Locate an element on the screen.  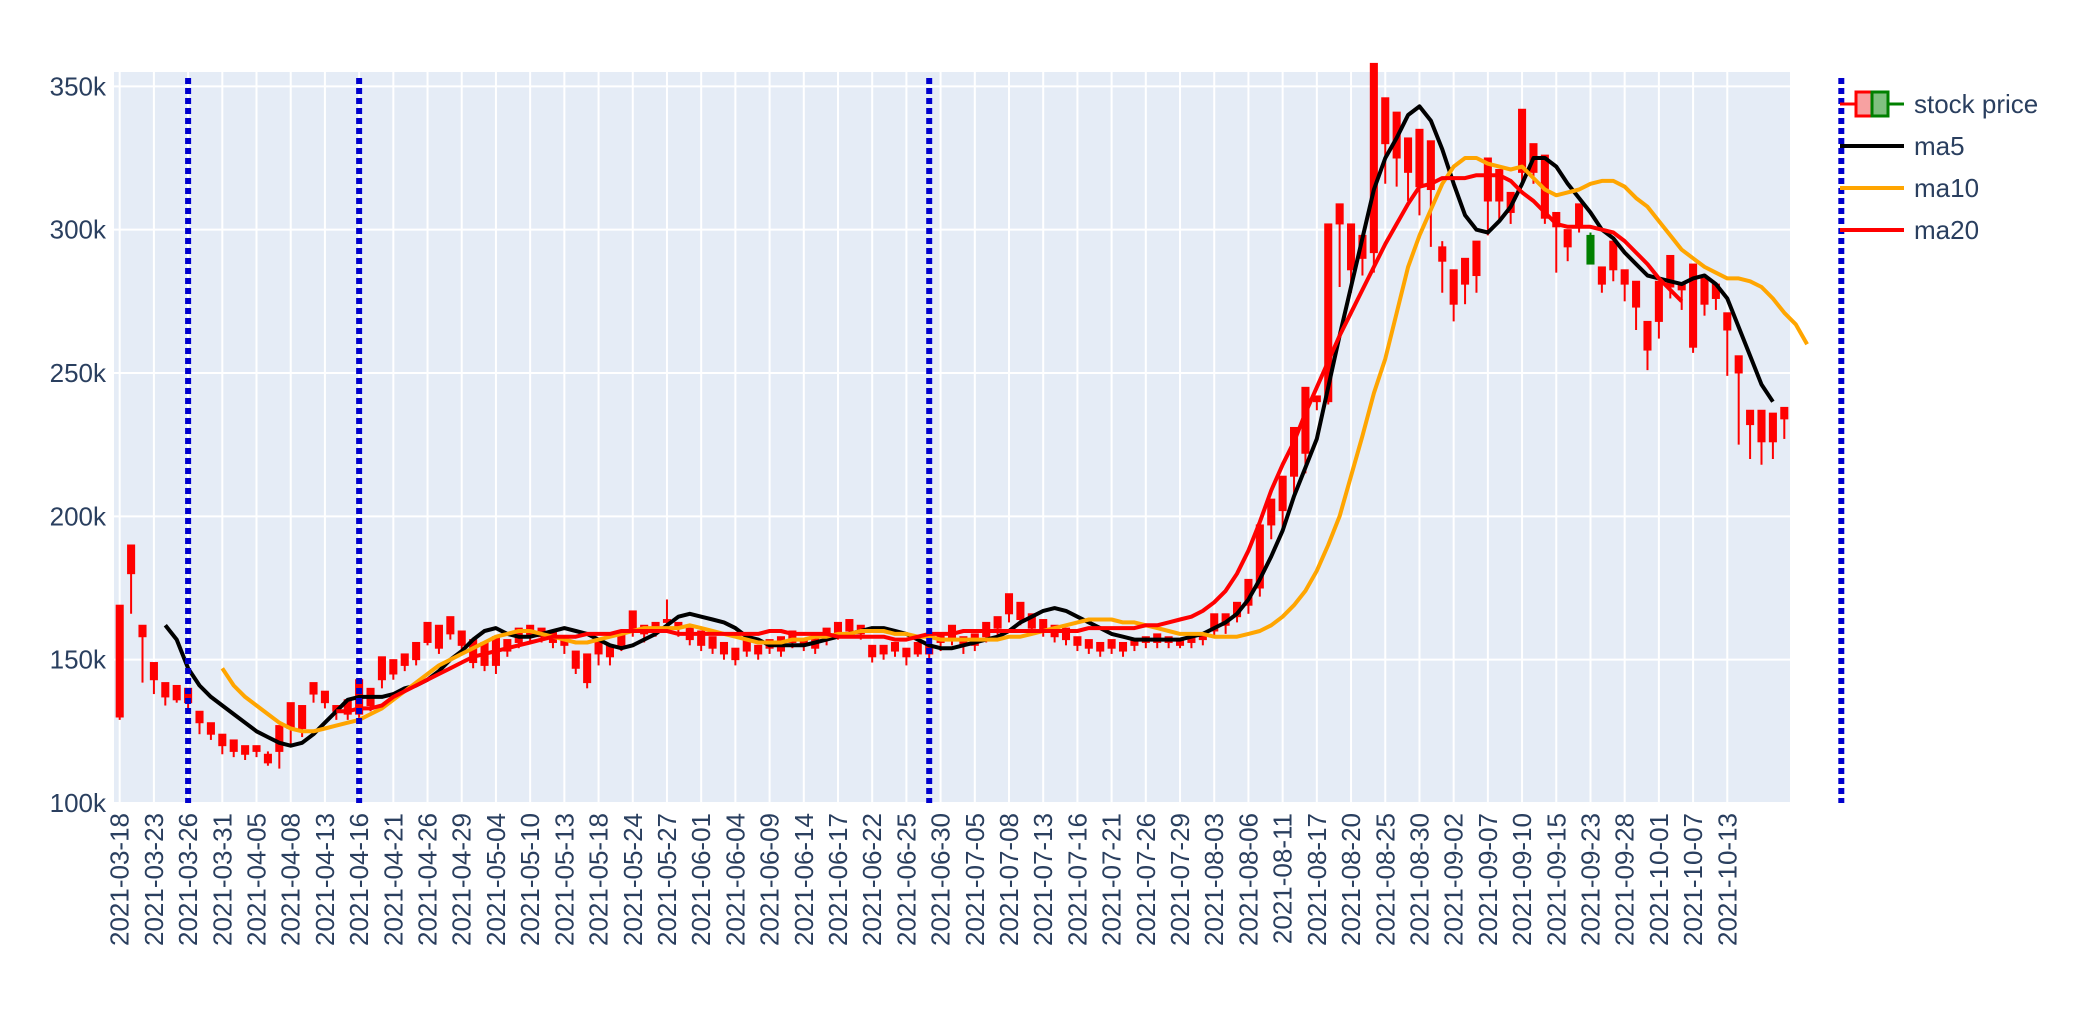
x-tick-label: 2021-07-08 is located at coordinates (1009, 879).